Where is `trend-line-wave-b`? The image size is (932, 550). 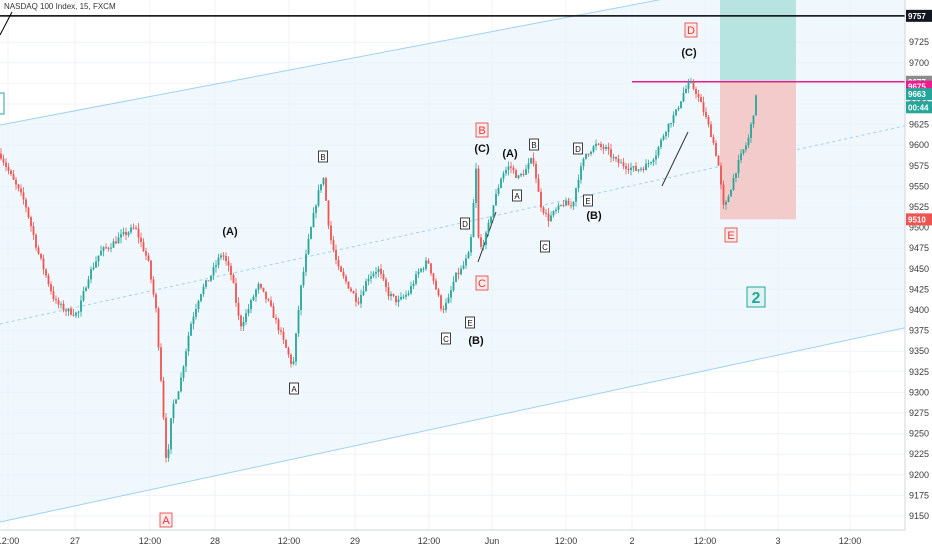
trend-line-wave-b is located at coordinates (487, 237).